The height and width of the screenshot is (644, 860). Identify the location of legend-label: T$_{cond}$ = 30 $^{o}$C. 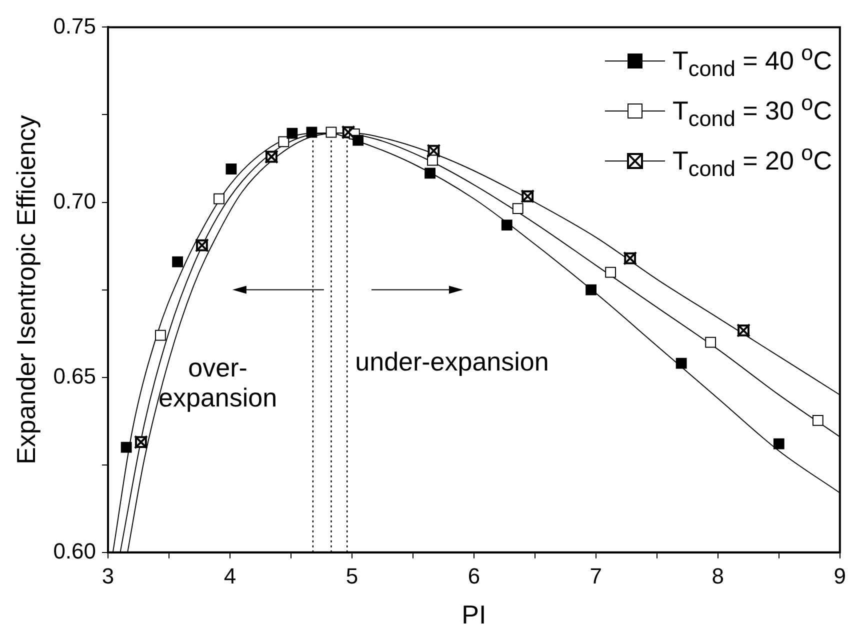
(752, 111).